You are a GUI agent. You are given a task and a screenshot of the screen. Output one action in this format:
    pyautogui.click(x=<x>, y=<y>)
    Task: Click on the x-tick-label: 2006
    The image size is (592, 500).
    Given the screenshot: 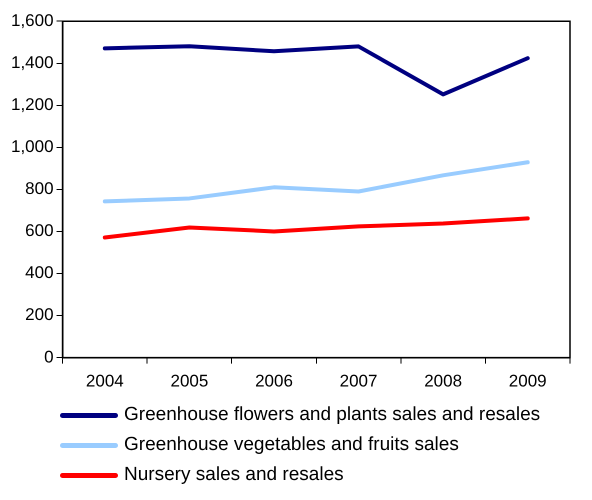 What is the action you would take?
    pyautogui.click(x=274, y=380)
    